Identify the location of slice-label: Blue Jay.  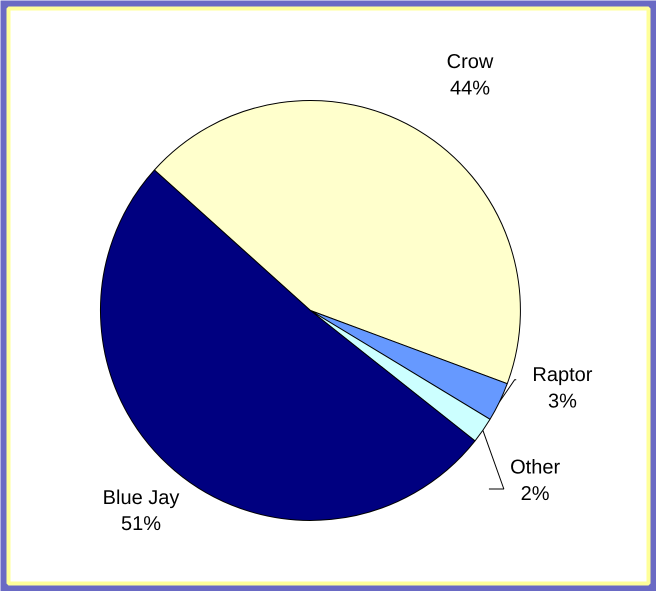
(141, 497).